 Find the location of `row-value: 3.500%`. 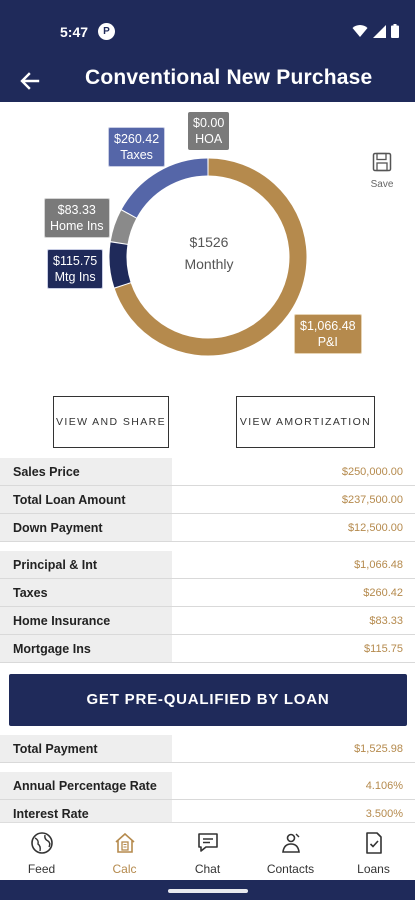

row-value: 3.500% is located at coordinates (384, 813).